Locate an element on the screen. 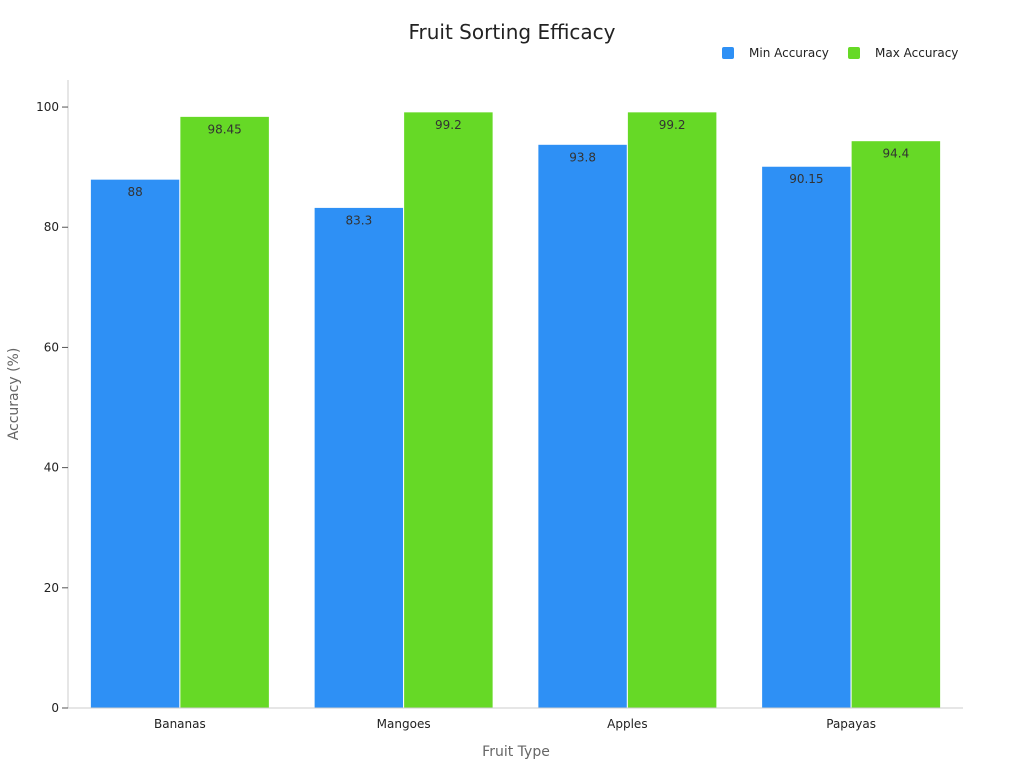  data-label-max-accuracy-apples: 99.2 is located at coordinates (672, 125).